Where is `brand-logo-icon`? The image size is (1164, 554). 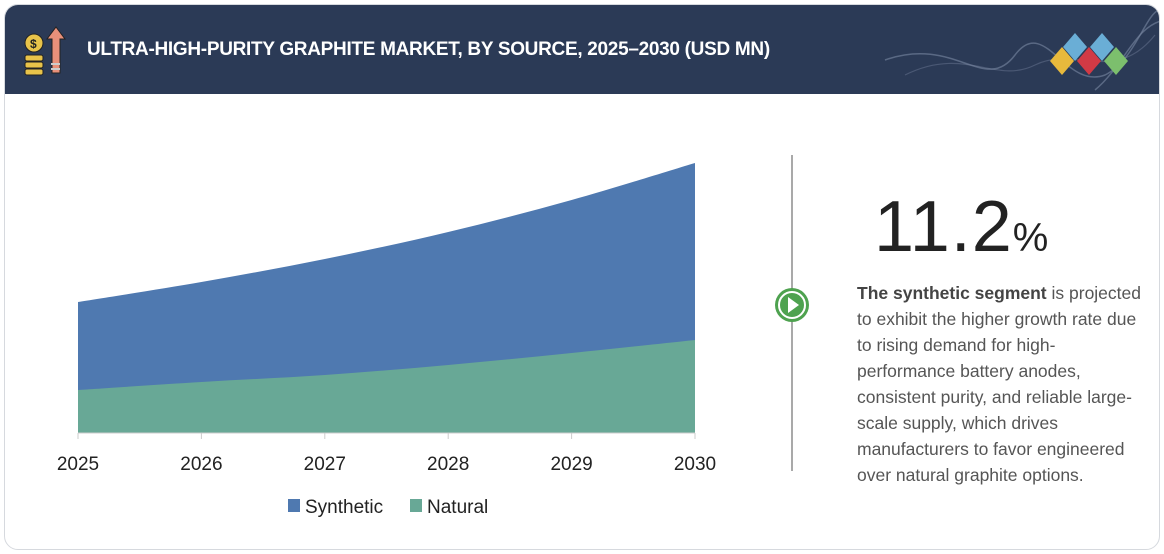
brand-logo-icon is located at coordinates (1089, 54).